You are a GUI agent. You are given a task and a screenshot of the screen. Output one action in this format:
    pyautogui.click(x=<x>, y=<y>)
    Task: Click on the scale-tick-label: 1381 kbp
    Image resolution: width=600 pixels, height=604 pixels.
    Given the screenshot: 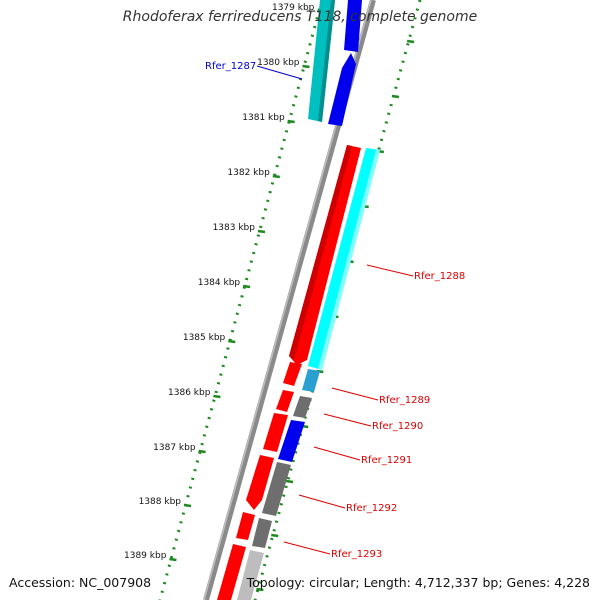 What is the action you would take?
    pyautogui.click(x=263, y=118)
    